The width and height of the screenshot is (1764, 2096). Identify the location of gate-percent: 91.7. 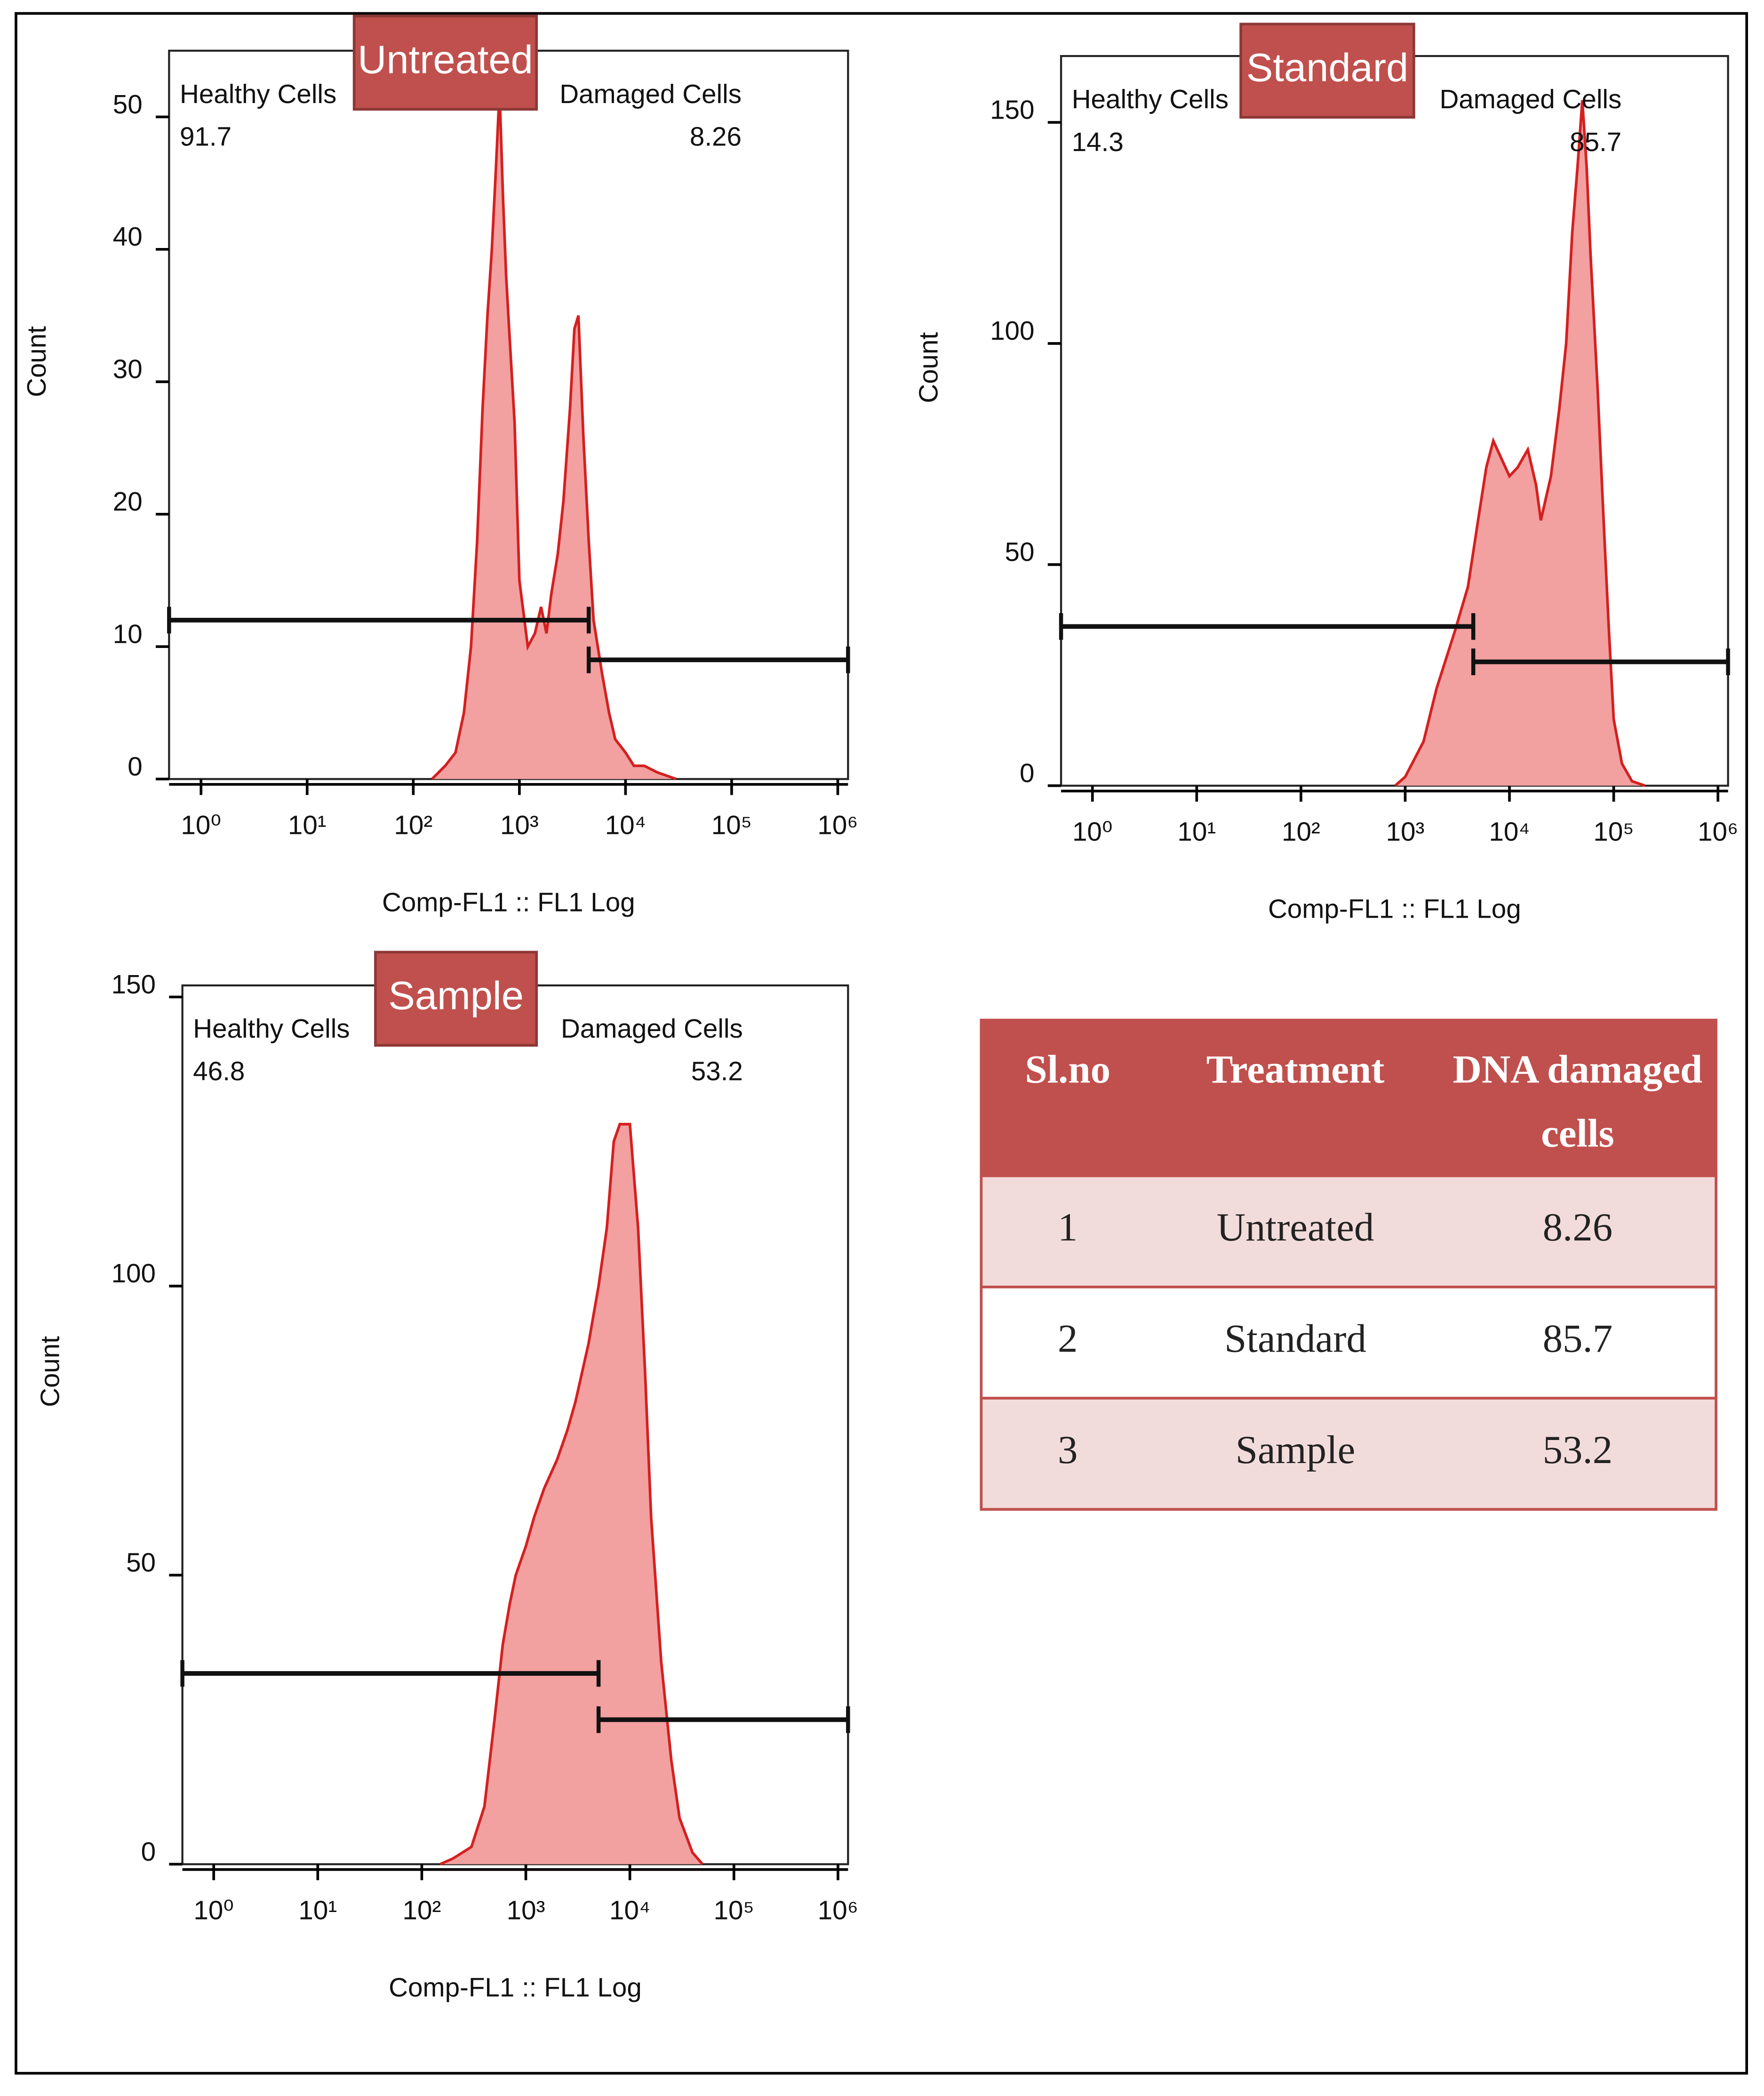
(205, 136).